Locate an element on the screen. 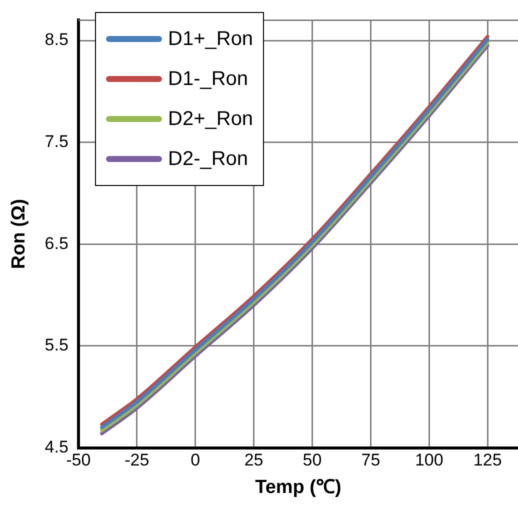 The width and height of the screenshot is (518, 507). x-tick-label: 75 is located at coordinates (370, 460).